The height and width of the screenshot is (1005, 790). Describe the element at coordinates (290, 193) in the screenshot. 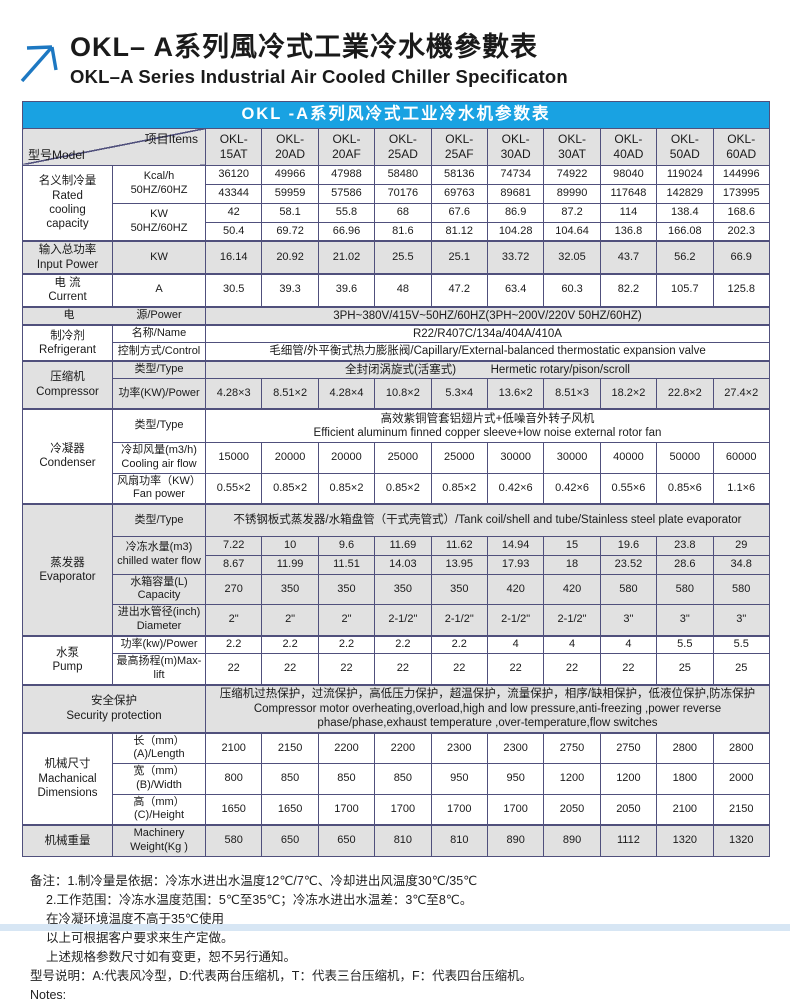

I see `value-cell: 59959` at that location.